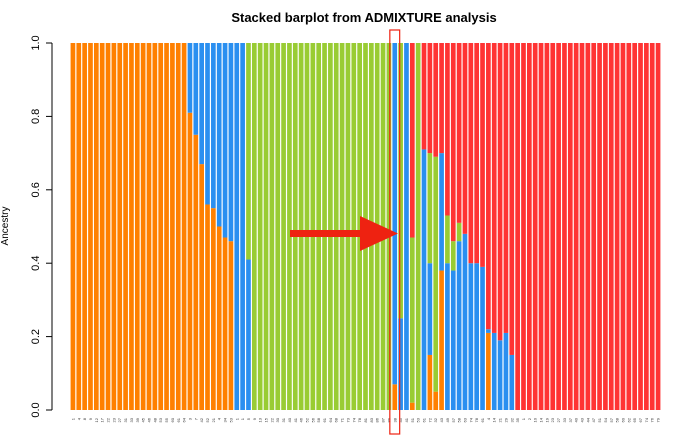 The width and height of the screenshot is (683, 436). Describe the element at coordinates (359, 419) in the screenshot. I see `x-tick-label: 78` at that location.